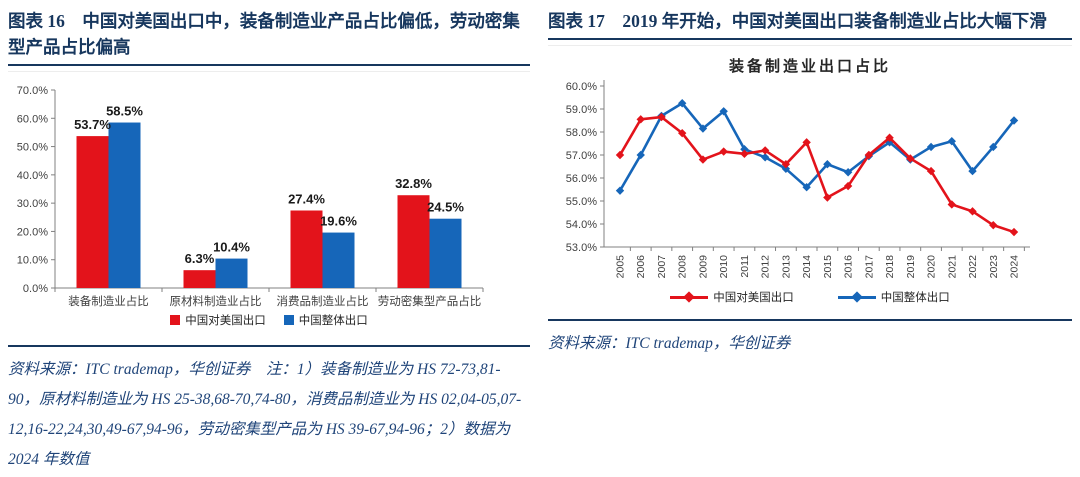 Image resolution: width=1080 pixels, height=477 pixels. I want to click on year-label: 2018, so click(890, 267).